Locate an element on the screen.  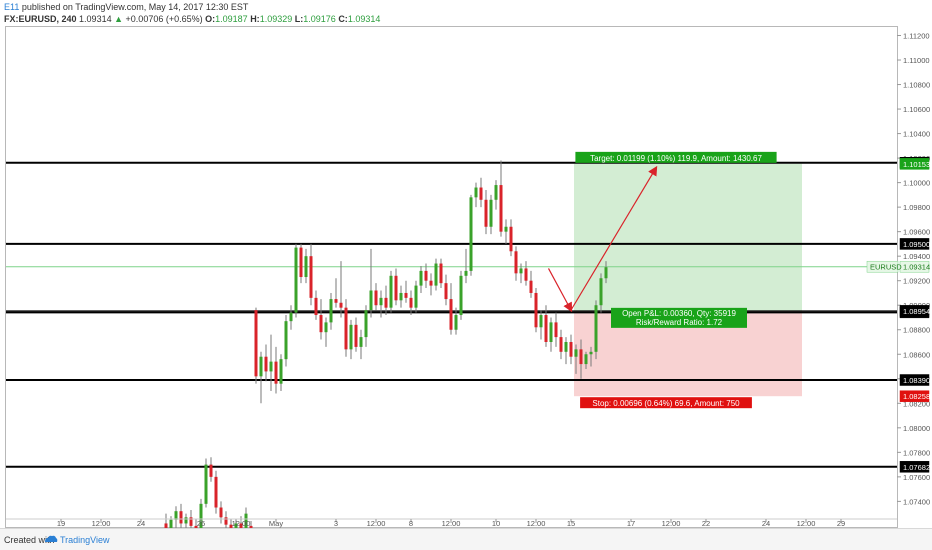
publisher-user: E11 is located at coordinates (12, 7).